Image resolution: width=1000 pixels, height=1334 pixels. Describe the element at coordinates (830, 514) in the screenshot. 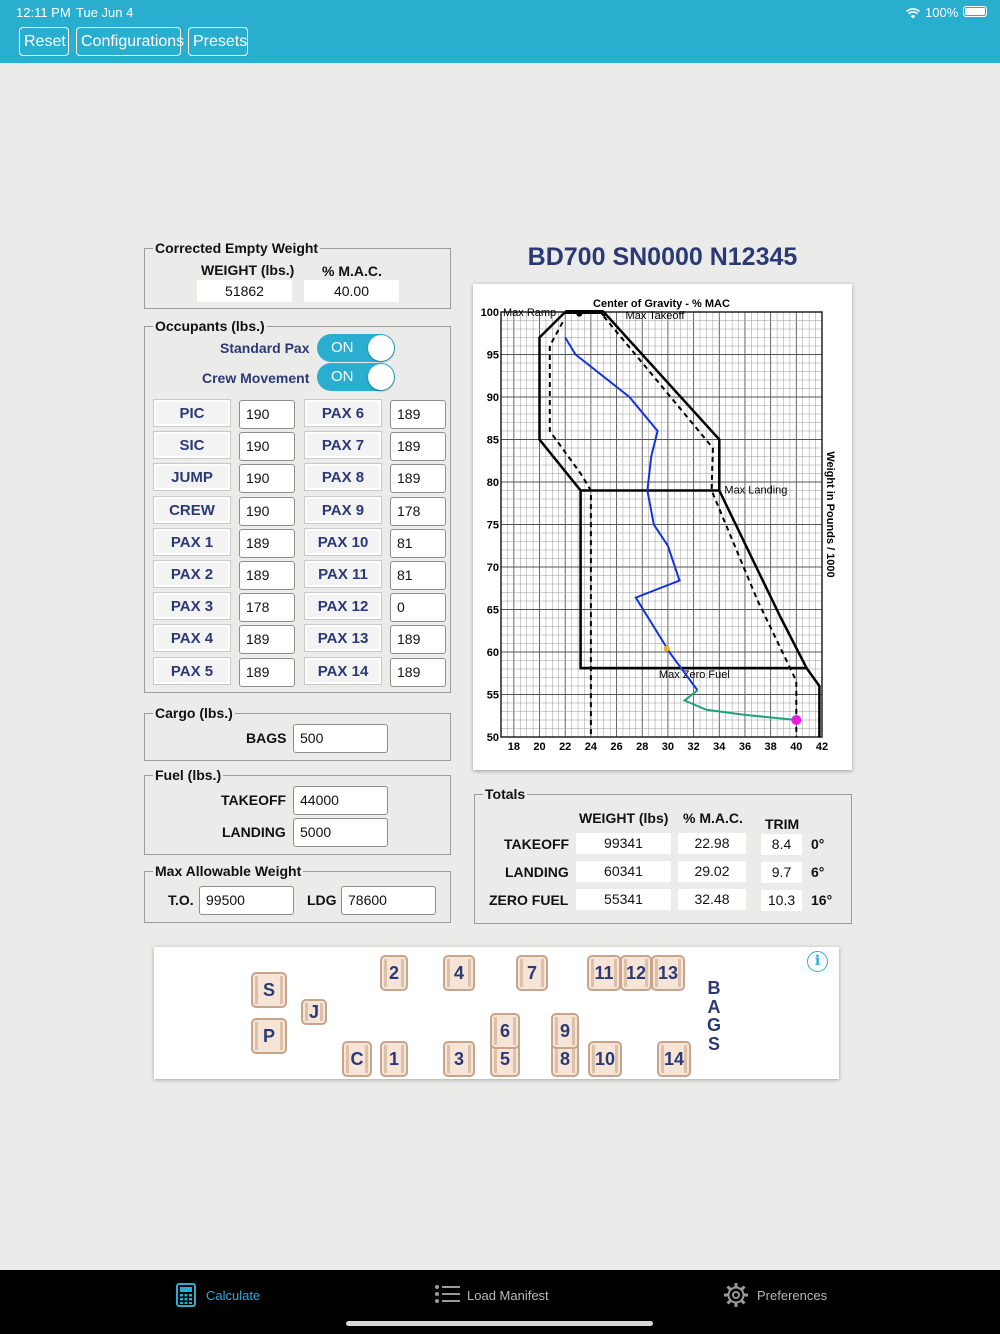

I see `y-axis-label: Weight in Pounds / 1000` at that location.